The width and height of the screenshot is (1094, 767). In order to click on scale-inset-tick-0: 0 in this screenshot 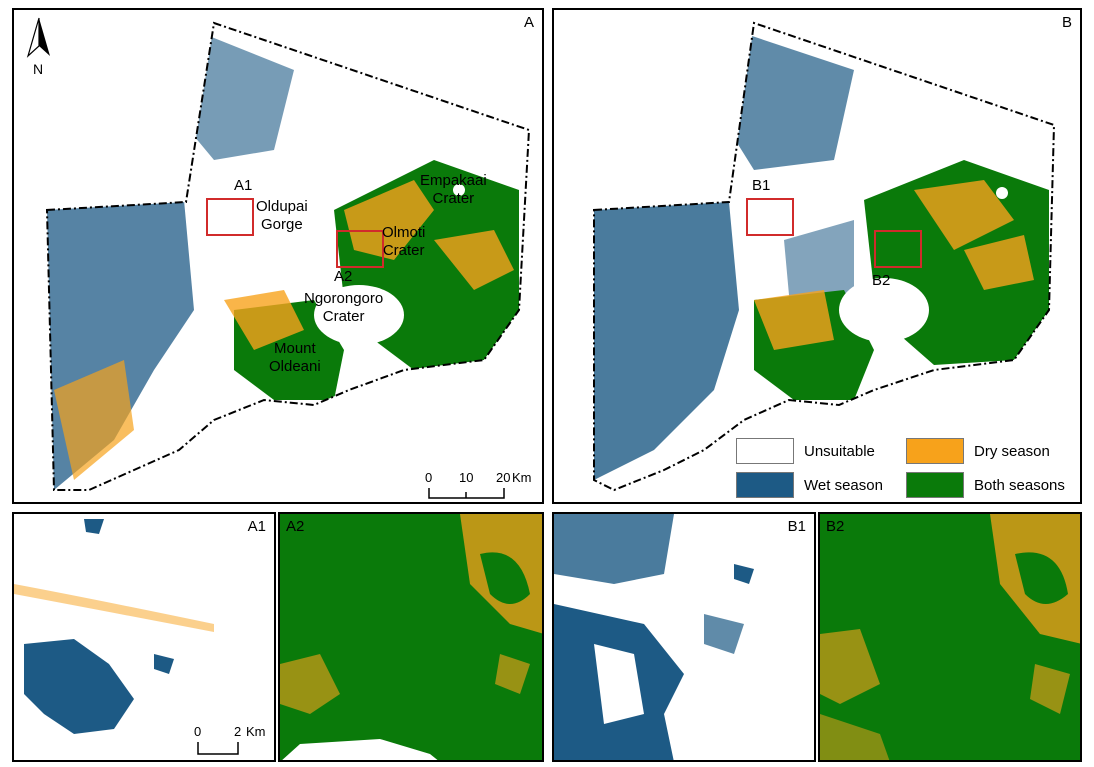, I will do `click(198, 731)`.